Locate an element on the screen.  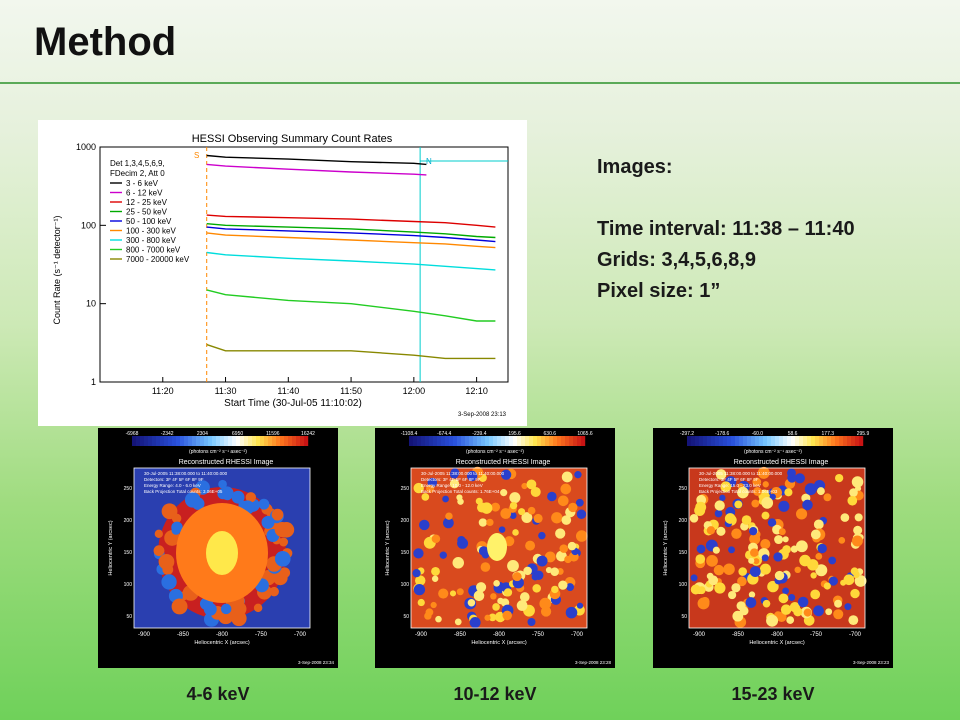
pixel-size-text: Pixel size: 1” is located at coordinates (659, 291).